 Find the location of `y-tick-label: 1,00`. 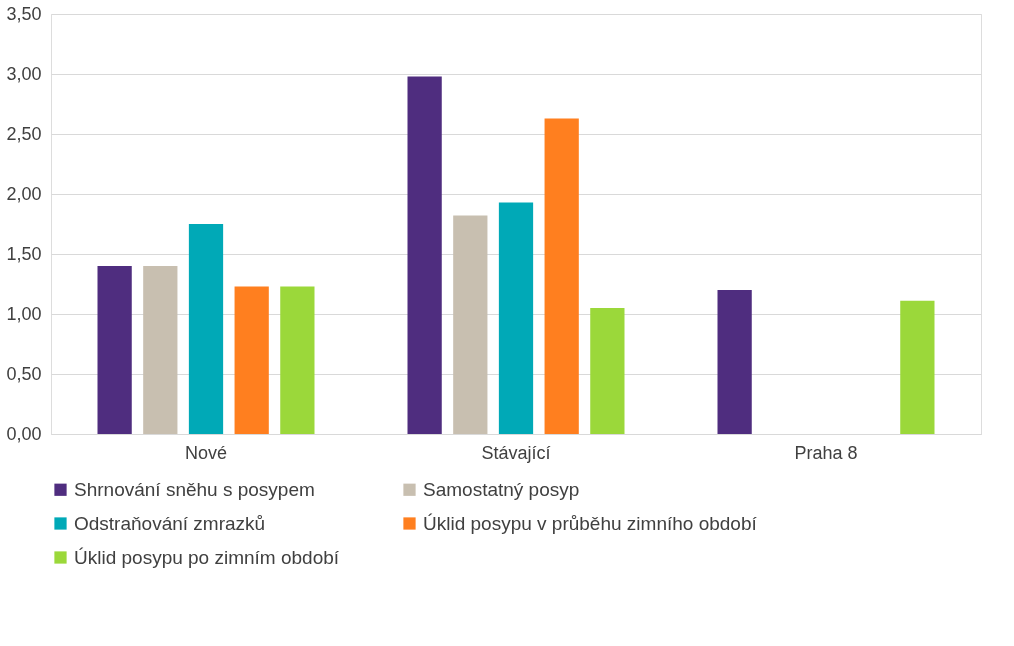

y-tick-label: 1,00 is located at coordinates (24, 313).